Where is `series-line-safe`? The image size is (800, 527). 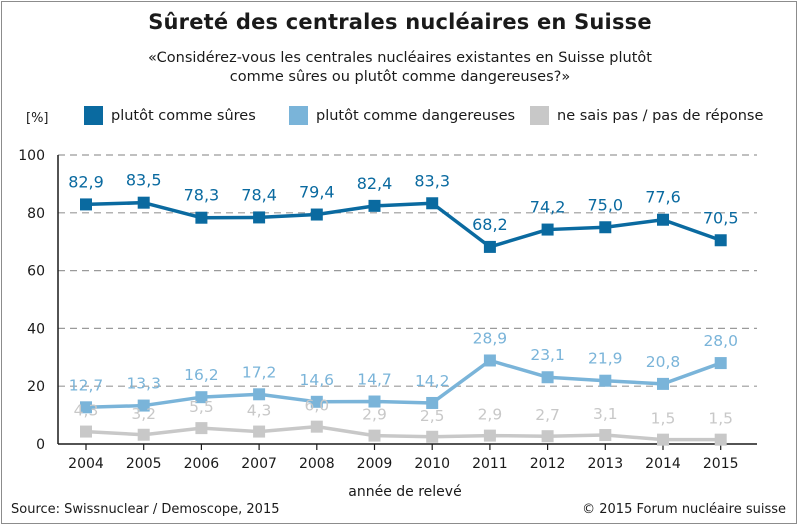
series-line-safe is located at coordinates (403, 224).